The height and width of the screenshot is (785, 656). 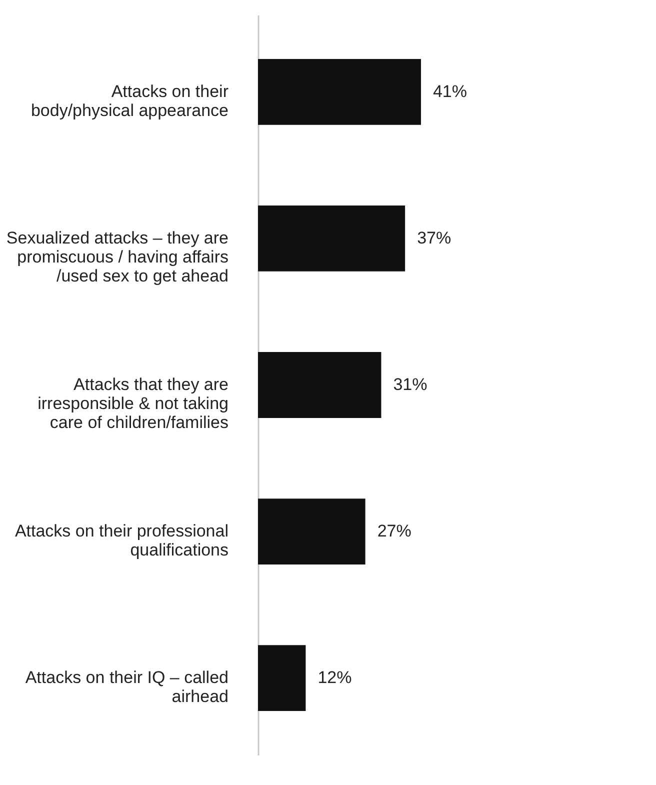 I want to click on y-tick-label: Attacks on their professional qualifications, so click(x=121, y=541).